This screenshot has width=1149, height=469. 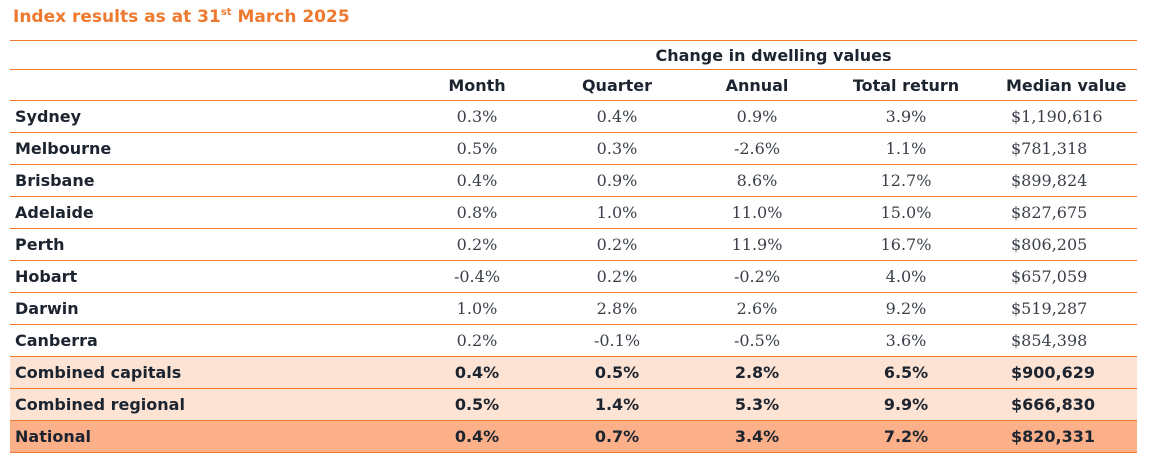 I want to click on table-row: Brisbane 0.4% 0.9% 8.6% 12.7% $899,824, so click(x=573, y=180).